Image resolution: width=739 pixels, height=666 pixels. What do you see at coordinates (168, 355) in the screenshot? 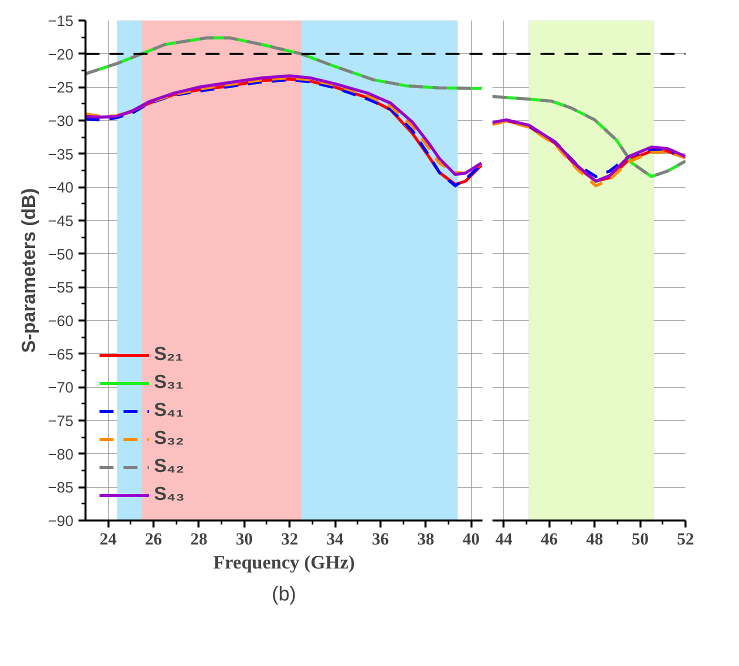
I see `legend-label: S₂₁` at bounding box center [168, 355].